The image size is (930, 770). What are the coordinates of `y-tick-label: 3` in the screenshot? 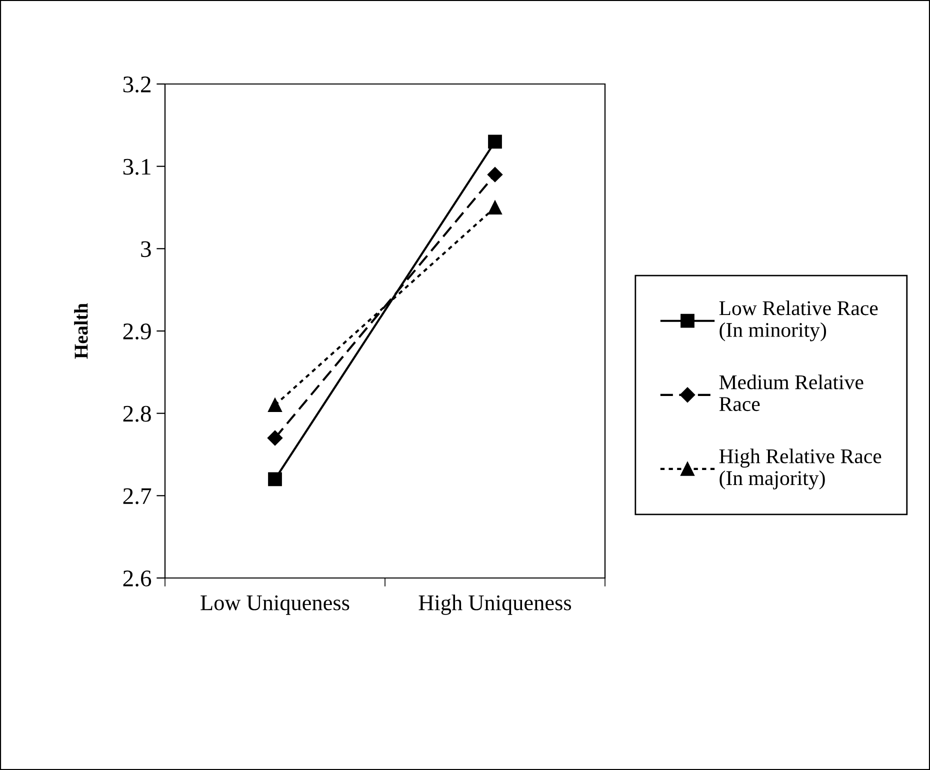 It's located at (146, 249).